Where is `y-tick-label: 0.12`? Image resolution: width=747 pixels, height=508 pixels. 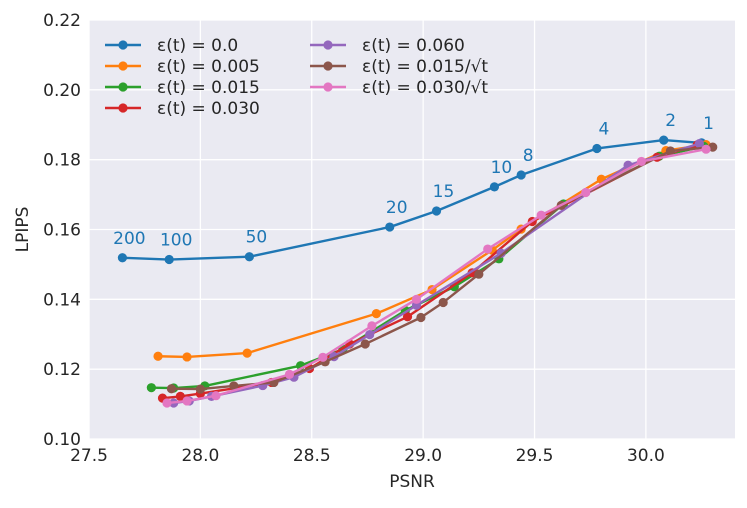
y-tick-label: 0.12 is located at coordinates (62, 370).